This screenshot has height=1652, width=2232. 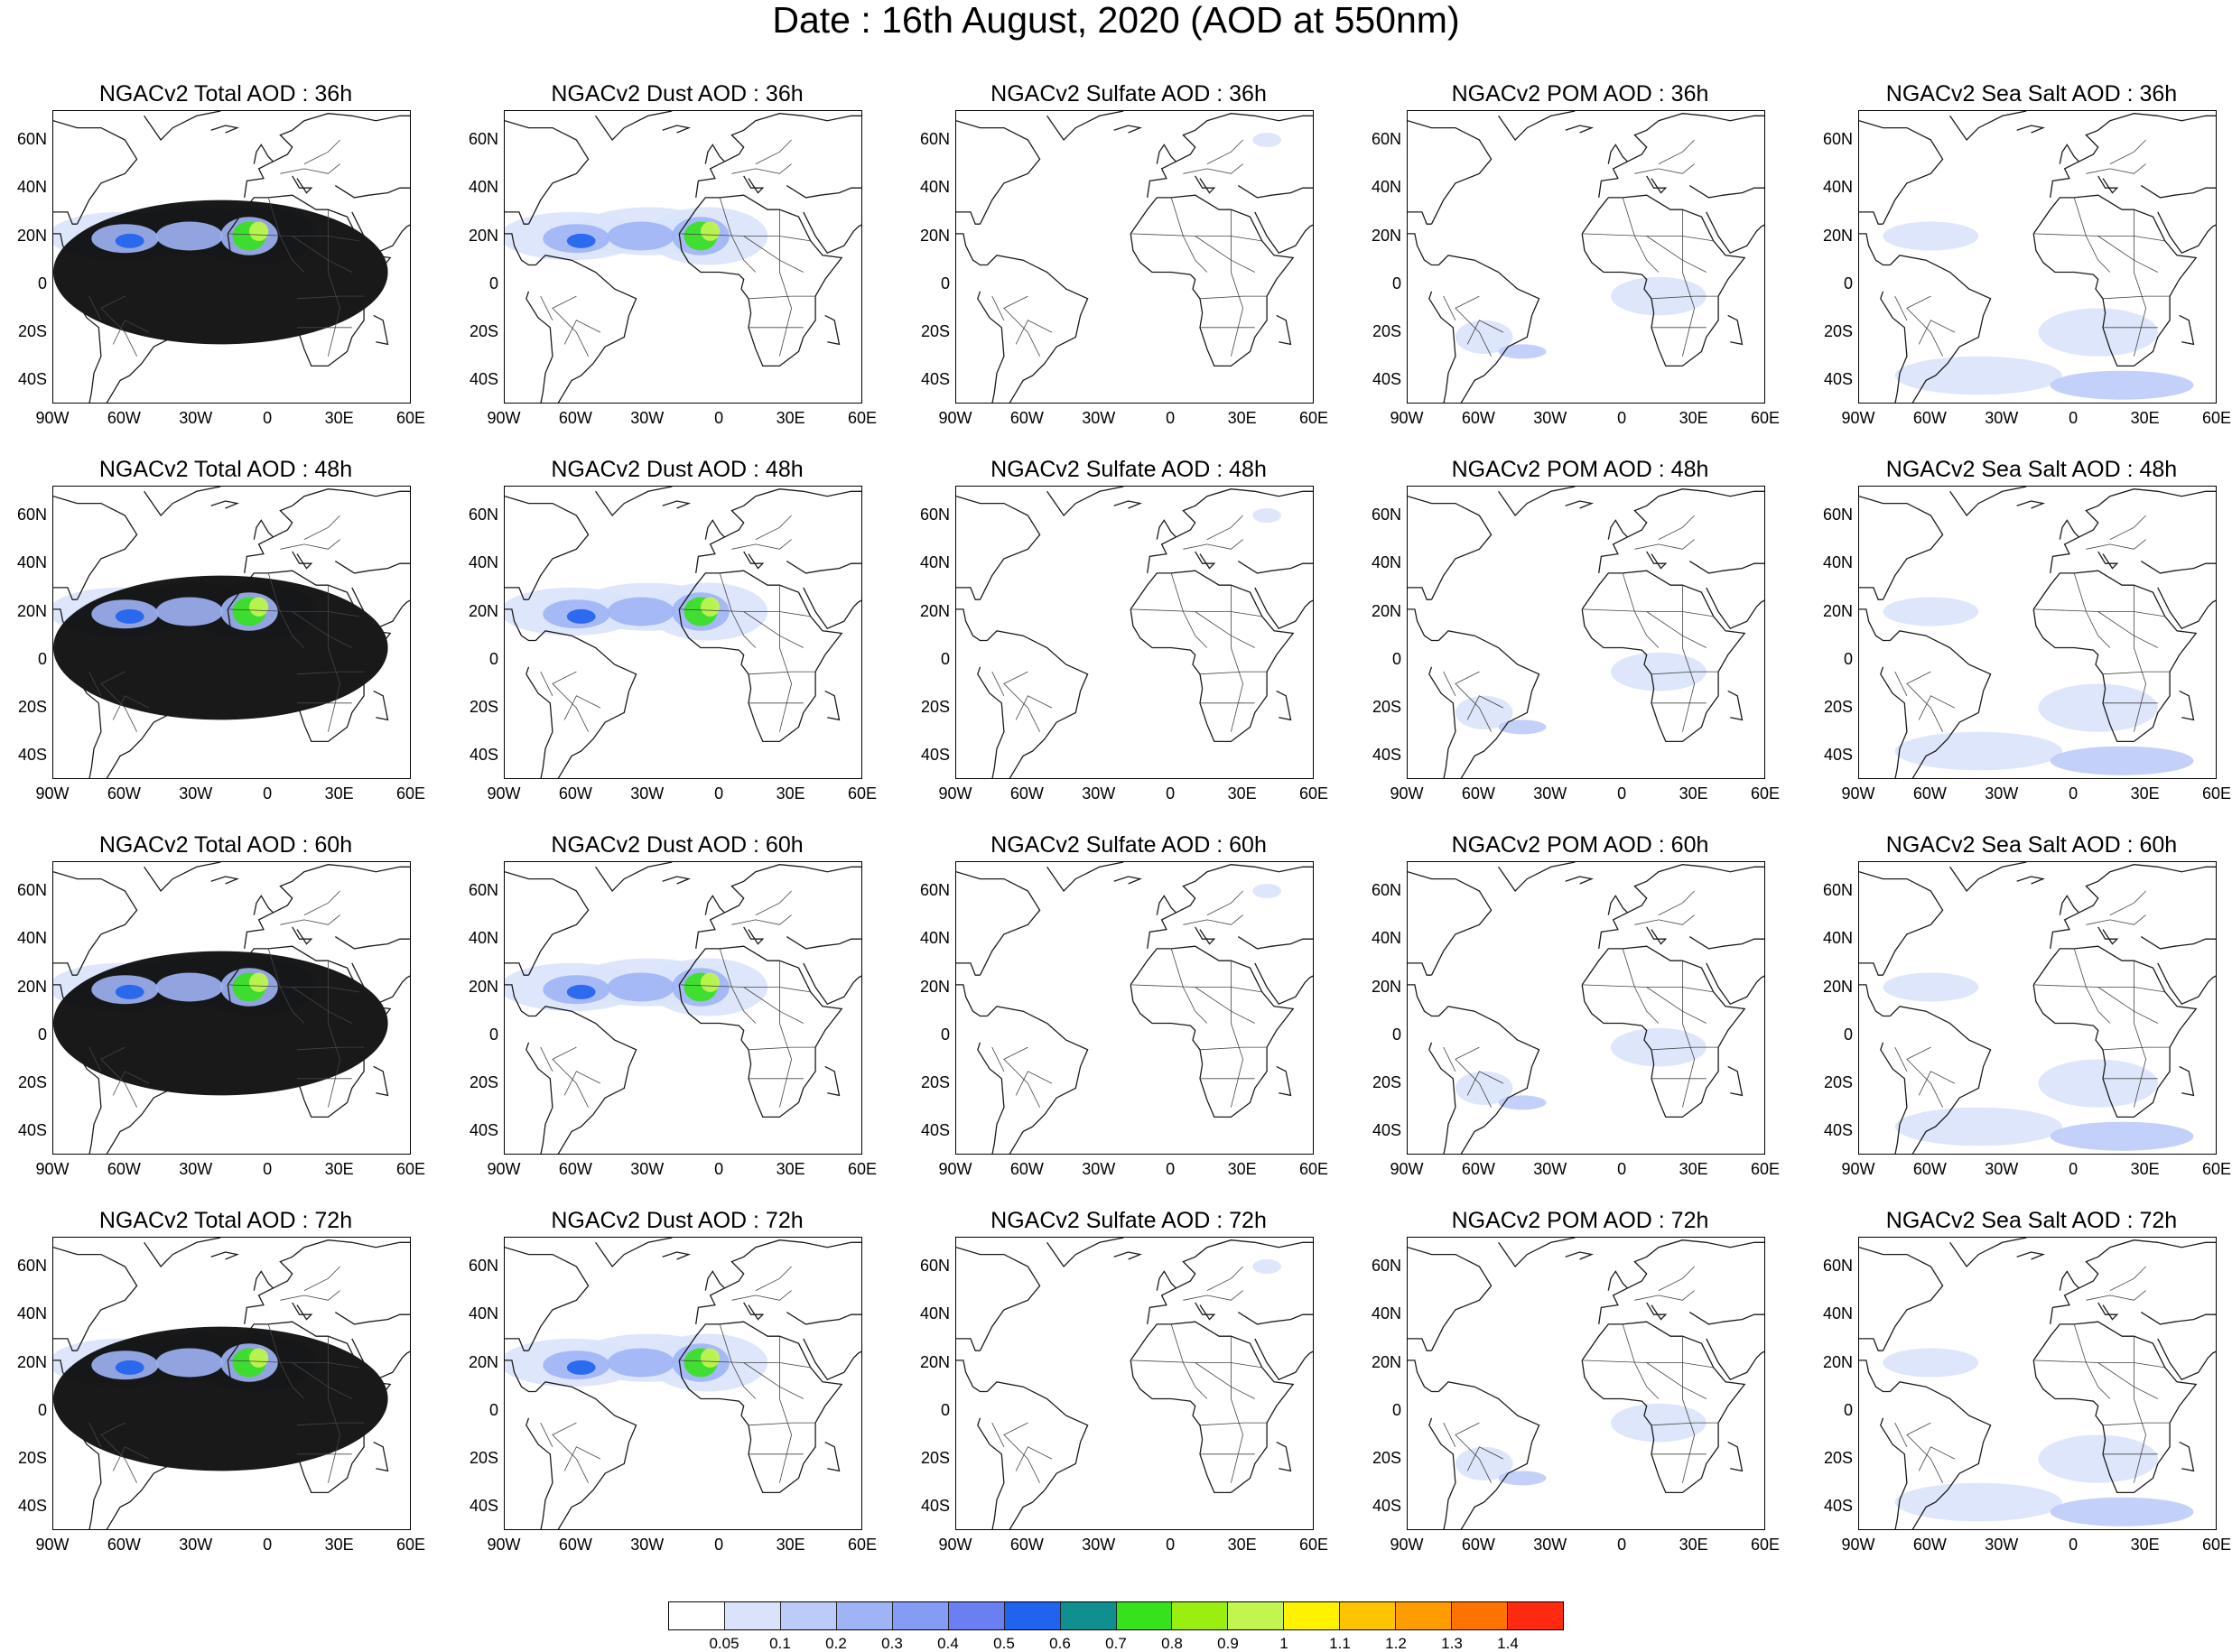 I want to click on lat-tick-label: 0, so click(x=1848, y=1034).